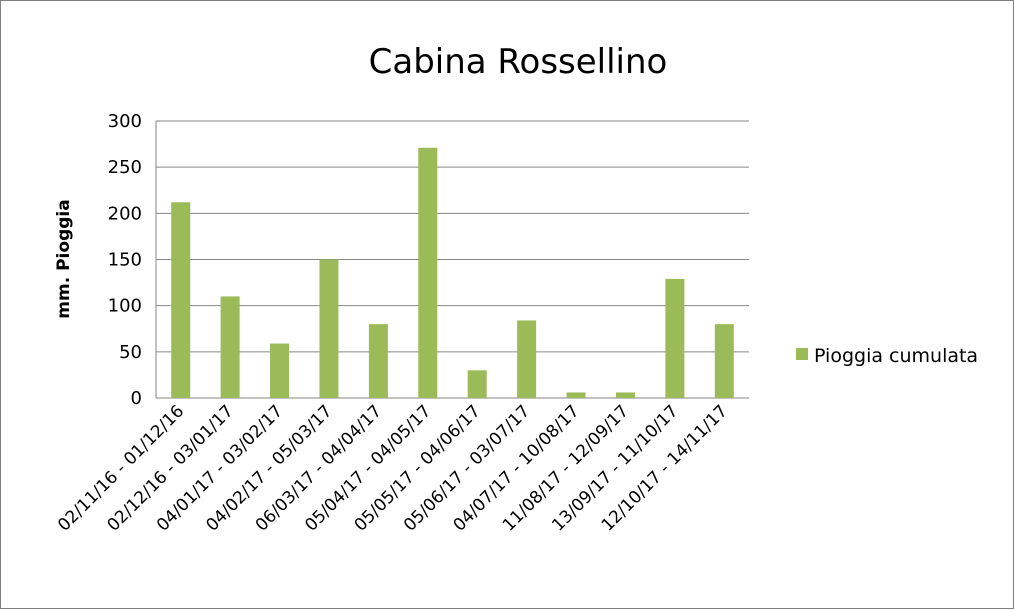 This screenshot has height=610, width=1014. What do you see at coordinates (518, 62) in the screenshot?
I see `chart-title: Cabina Rossellino` at bounding box center [518, 62].